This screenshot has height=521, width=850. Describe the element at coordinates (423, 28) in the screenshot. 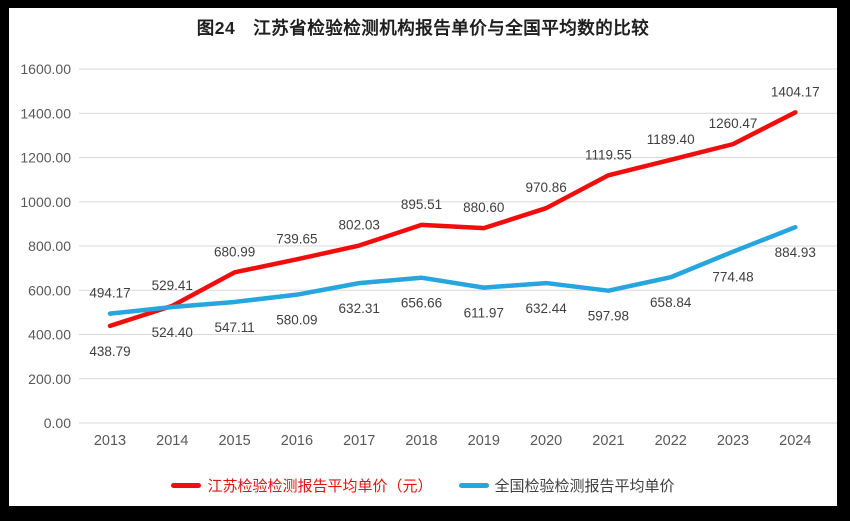

I see `chart-title: 图24 江苏省检验检测机构报告单价与全国平均数的比较` at that location.